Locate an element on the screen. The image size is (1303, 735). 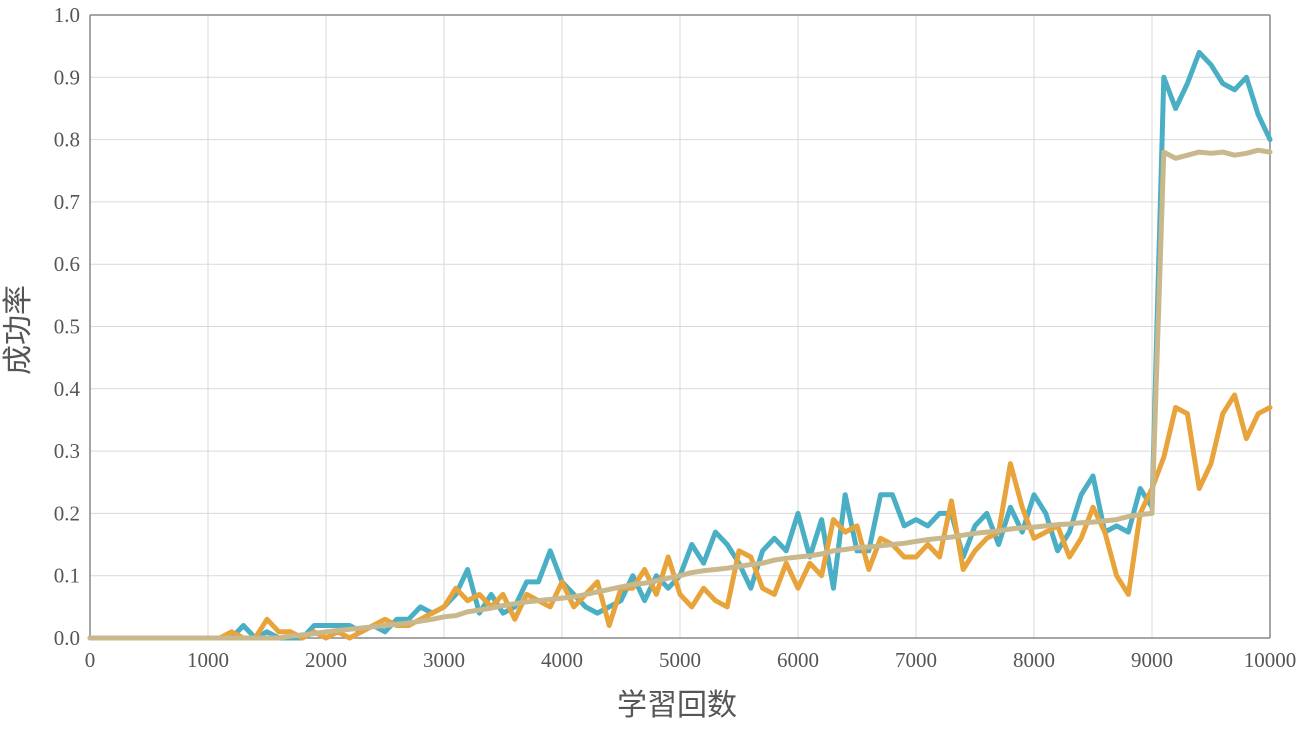
y-tick-label: 0.1 is located at coordinates (67, 576).